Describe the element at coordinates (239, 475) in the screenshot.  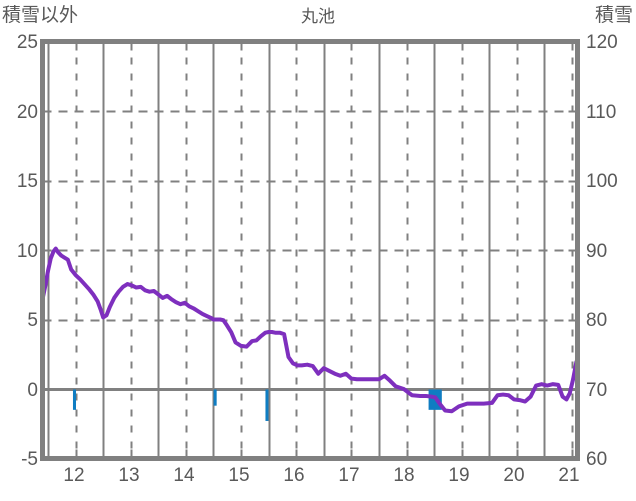
I see `x-axis-tick-15: 15` at that location.